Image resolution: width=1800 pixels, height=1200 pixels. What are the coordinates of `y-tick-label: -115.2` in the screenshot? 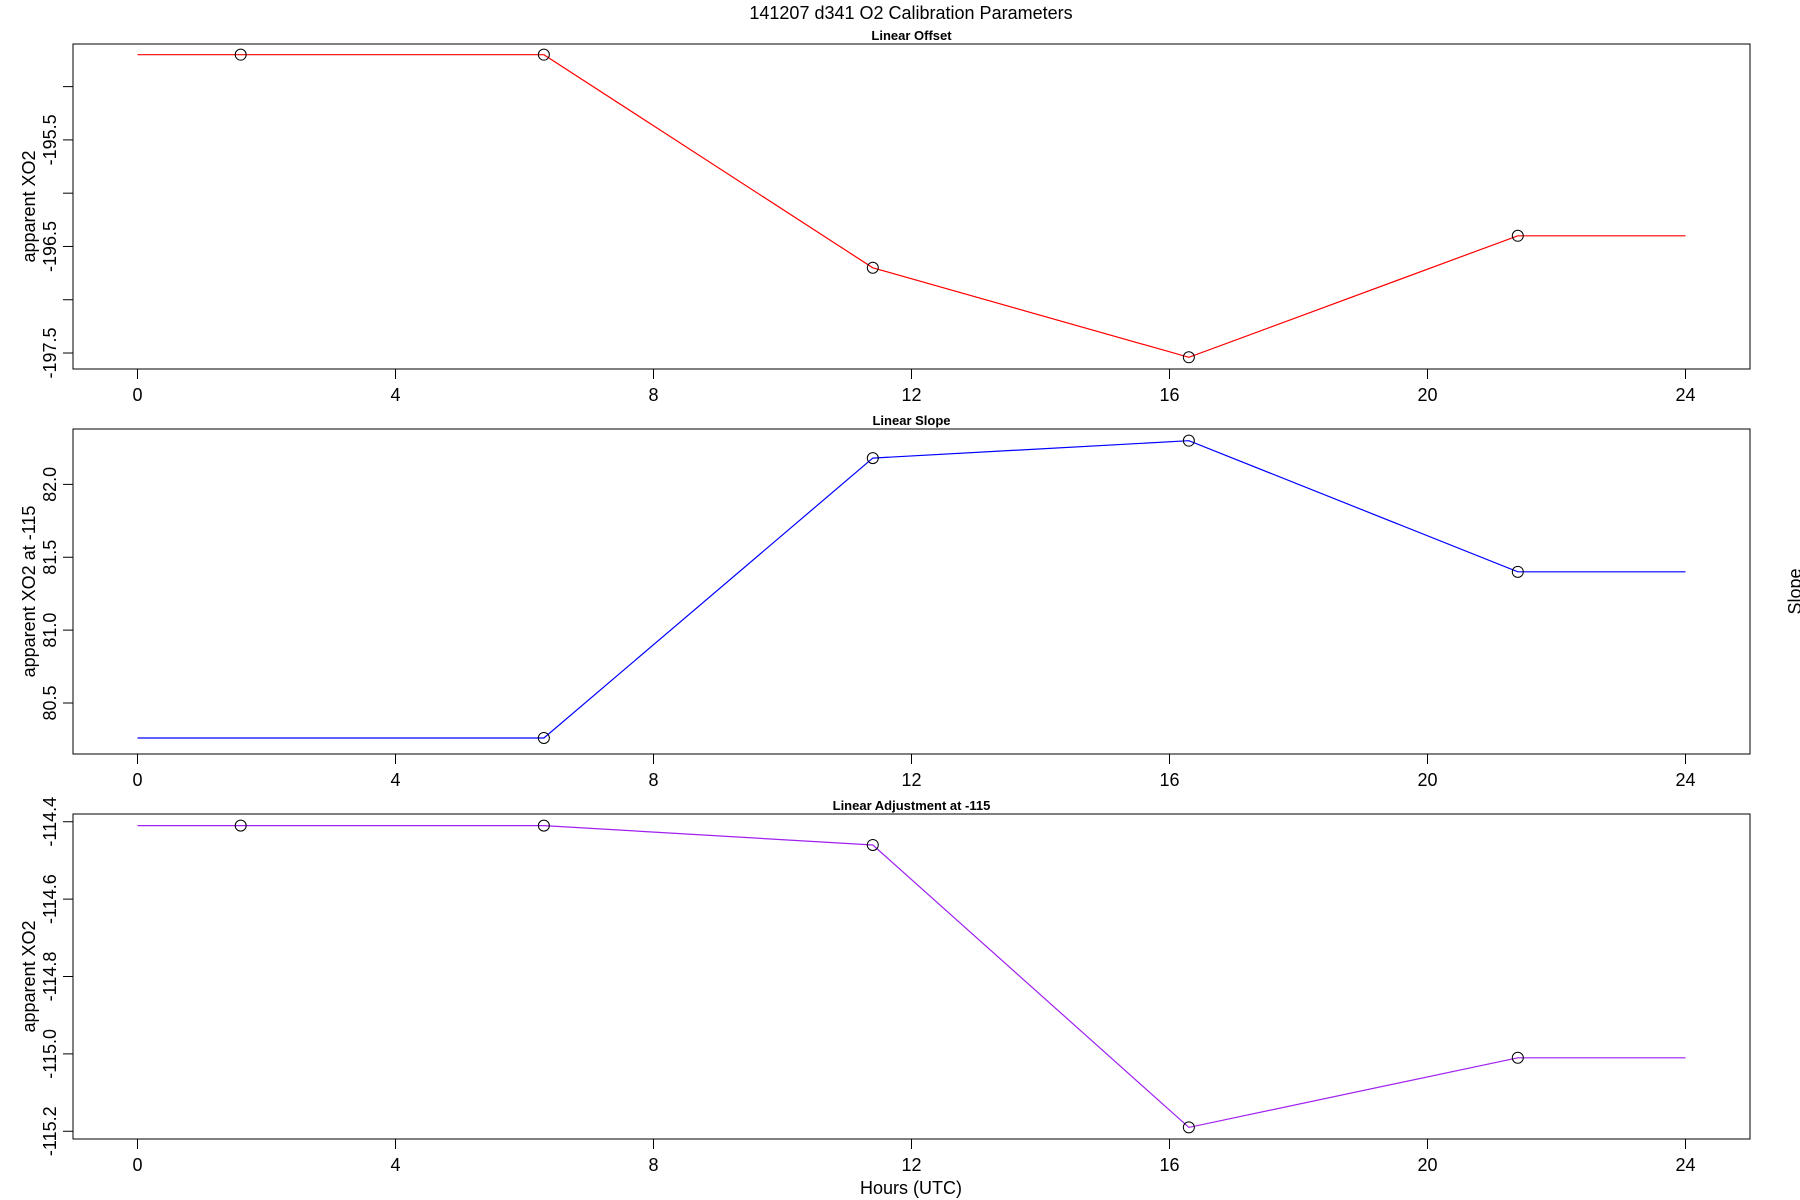 It's located at (50, 1131).